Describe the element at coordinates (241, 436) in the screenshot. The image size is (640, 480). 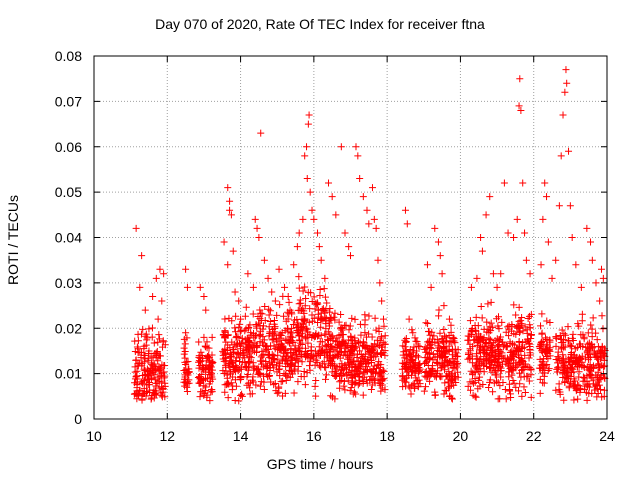
I see `x-tick-label: 14` at that location.